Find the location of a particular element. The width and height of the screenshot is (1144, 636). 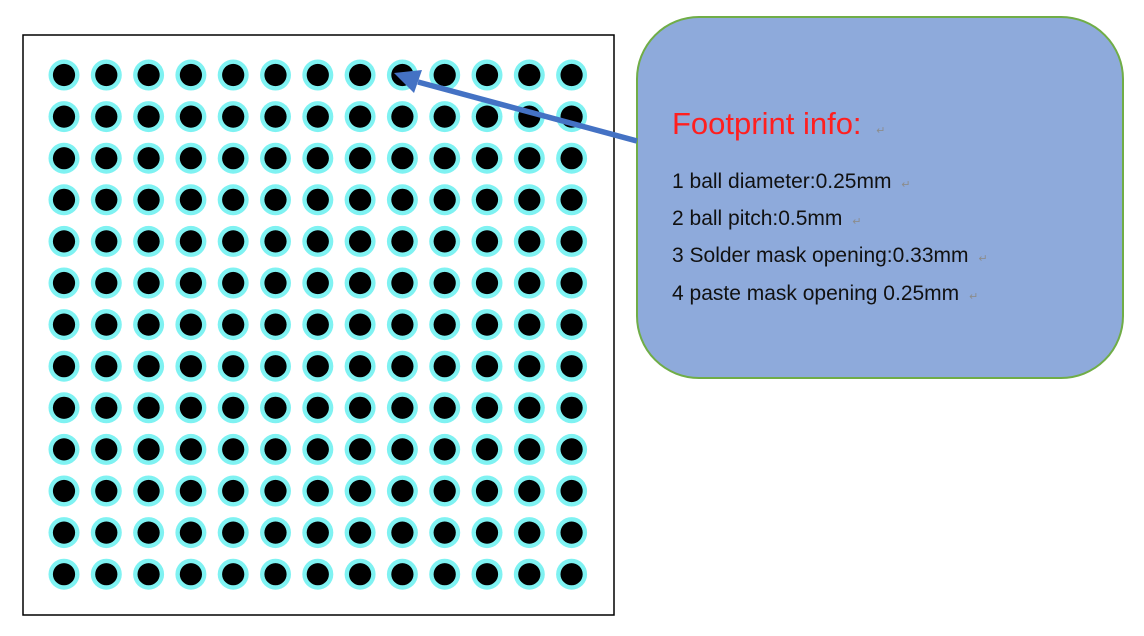

info-line-solder-mask-opening: 3 Solder mask opening:0.33mm ↵ is located at coordinates (830, 255).